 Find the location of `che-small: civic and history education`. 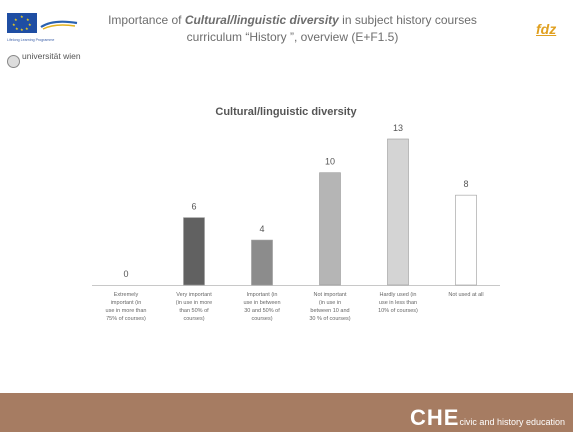

che-small: civic and history education is located at coordinates (512, 422).